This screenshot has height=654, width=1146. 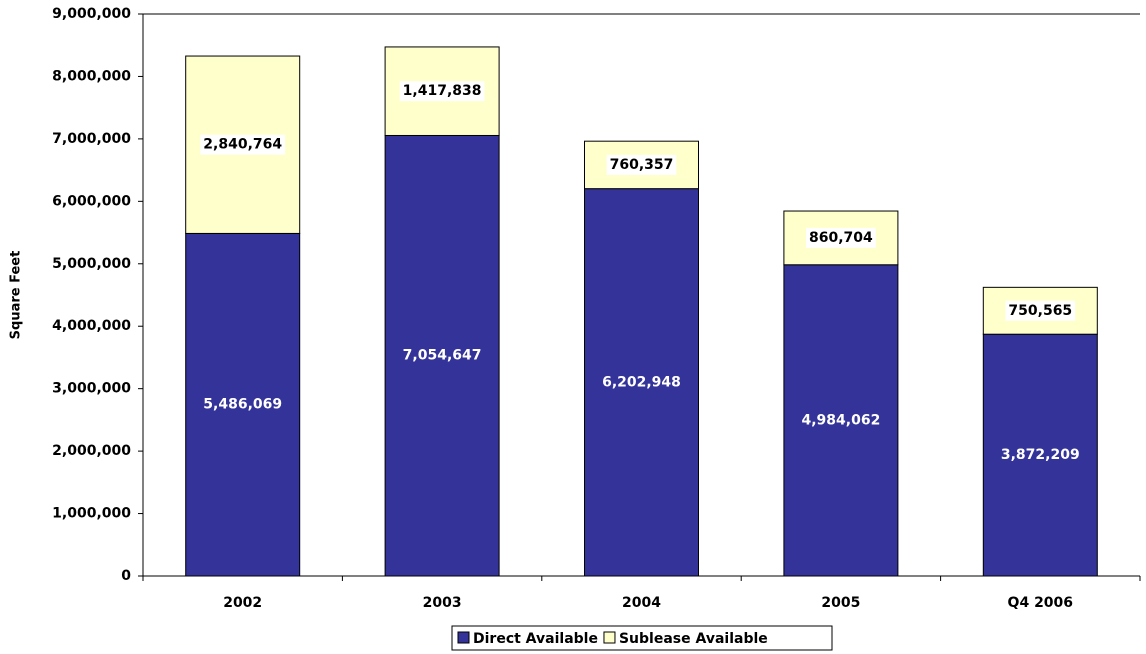 I want to click on value-label: 2,840,764, so click(x=242, y=145).